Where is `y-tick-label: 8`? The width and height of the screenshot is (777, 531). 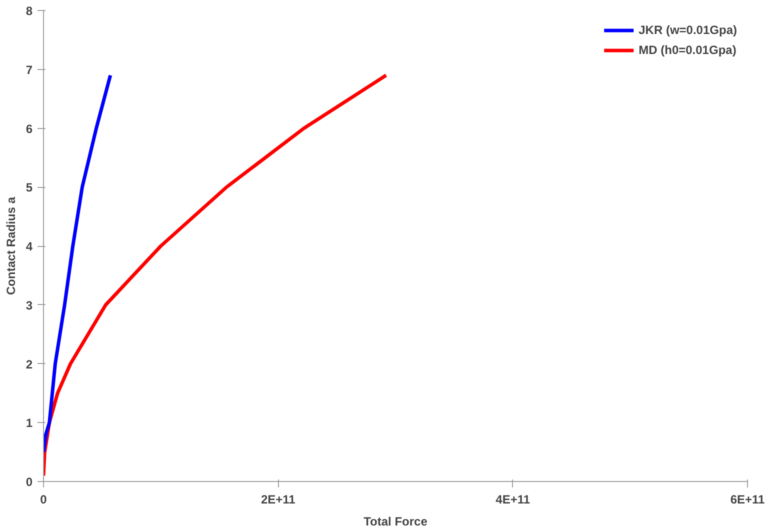 y-tick-label: 8 is located at coordinates (29, 11).